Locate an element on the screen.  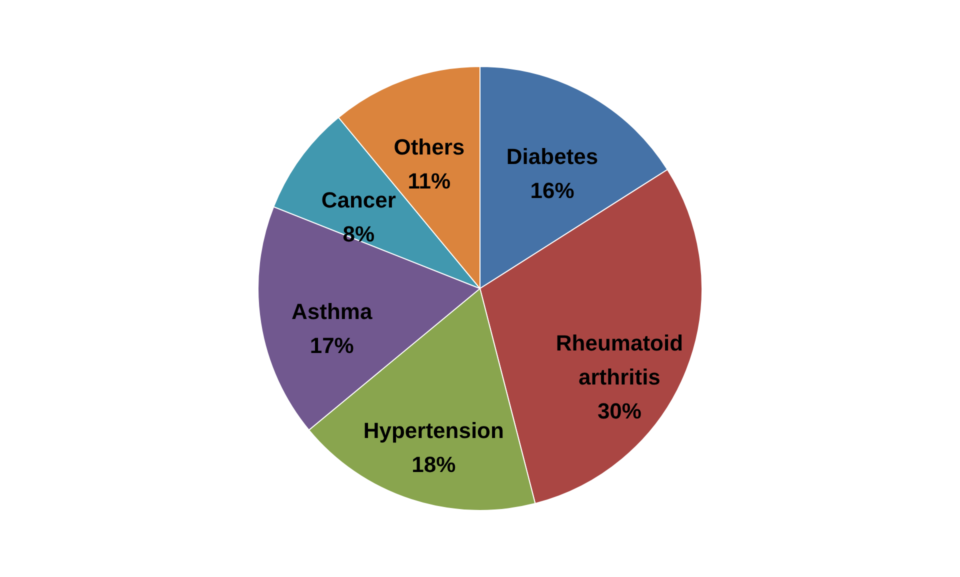
slice-label: Diabetes is located at coordinates (552, 157).